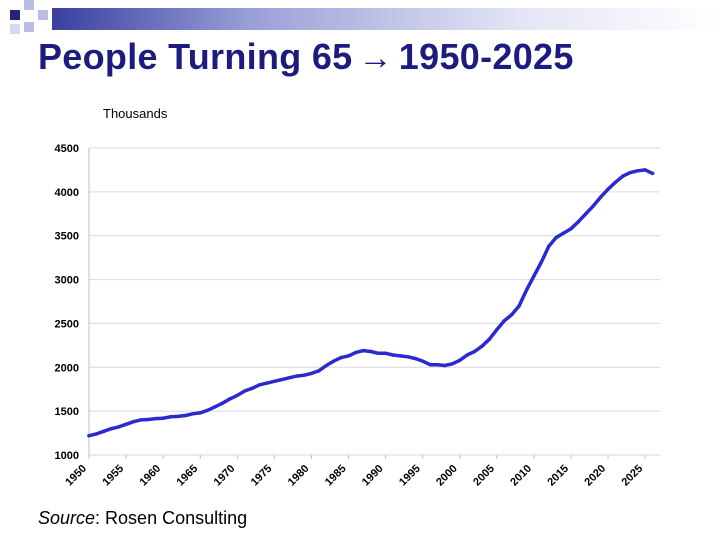  Describe the element at coordinates (135, 113) in the screenshot. I see `y-axis-unit-label: Thousands` at that location.